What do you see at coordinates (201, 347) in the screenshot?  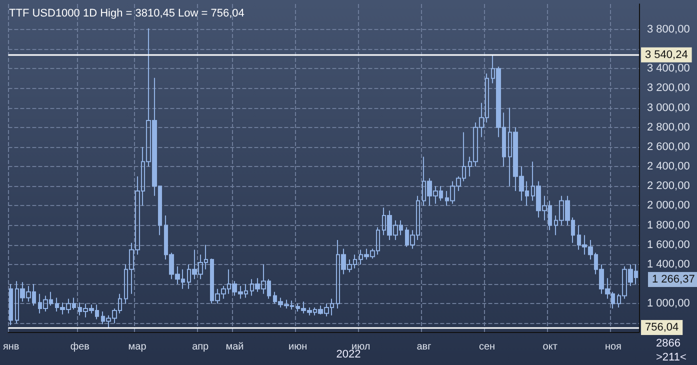 I see `x-tick-label: апр` at bounding box center [201, 347].